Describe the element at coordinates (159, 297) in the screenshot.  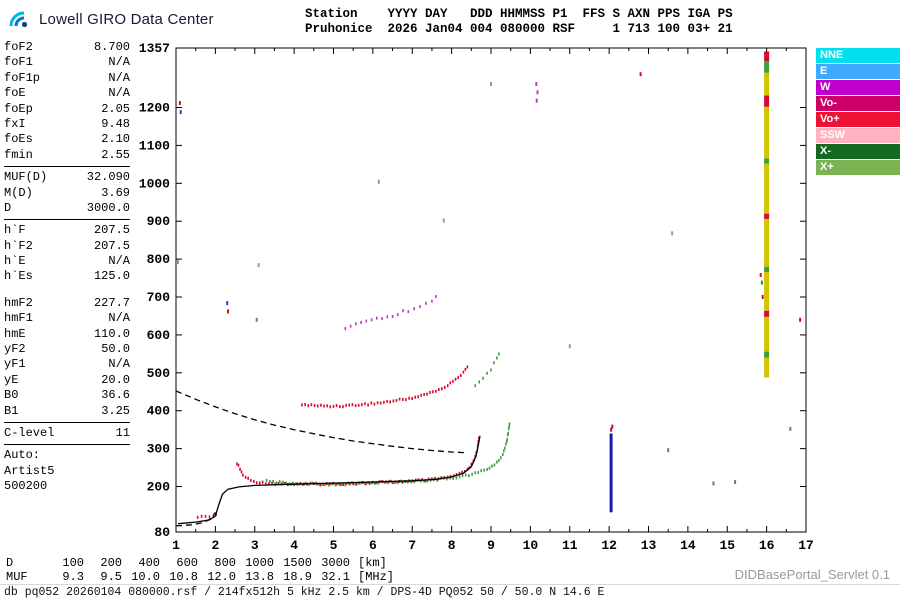
I see `y-tick-label: 700` at that location.